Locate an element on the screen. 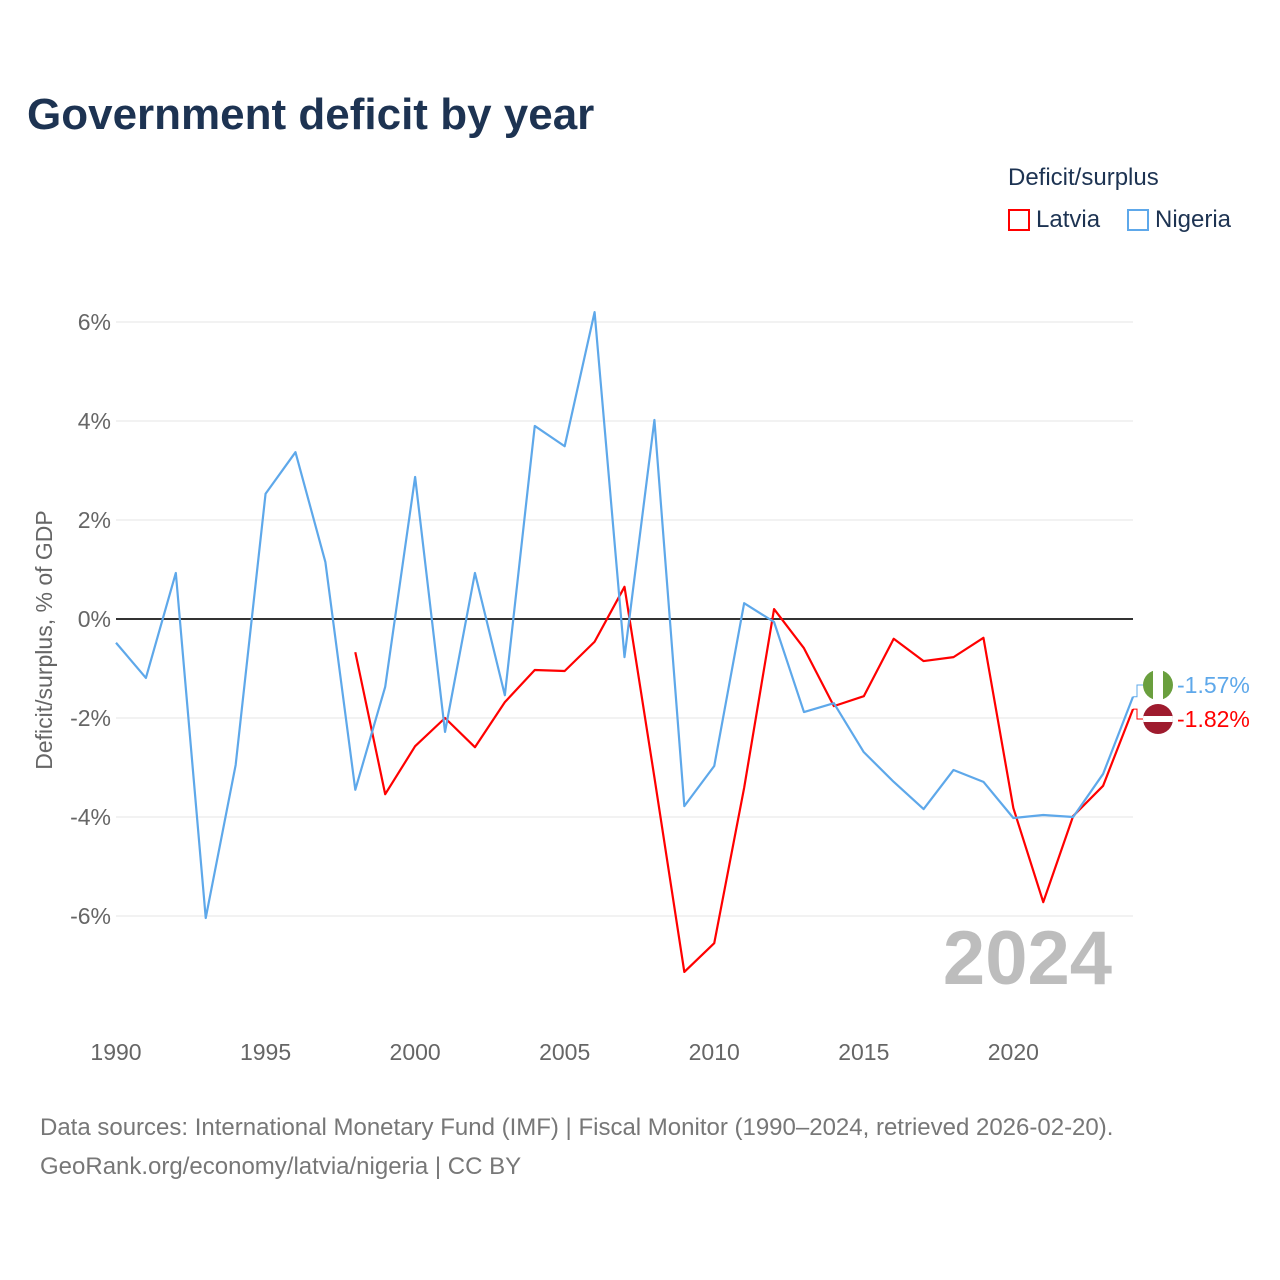 The width and height of the screenshot is (1280, 1280). y-tick-label: 2% is located at coordinates (94, 520).